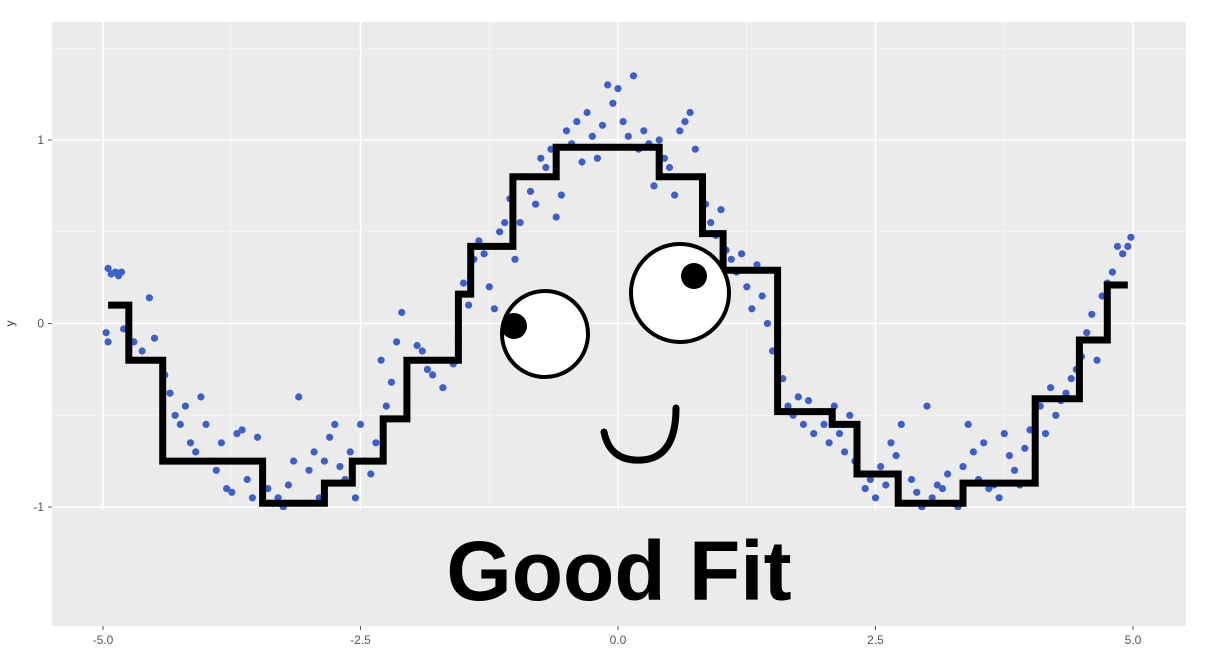 The width and height of the screenshot is (1214, 660). Describe the element at coordinates (694, 276) in the screenshot. I see `right-pupil` at that location.